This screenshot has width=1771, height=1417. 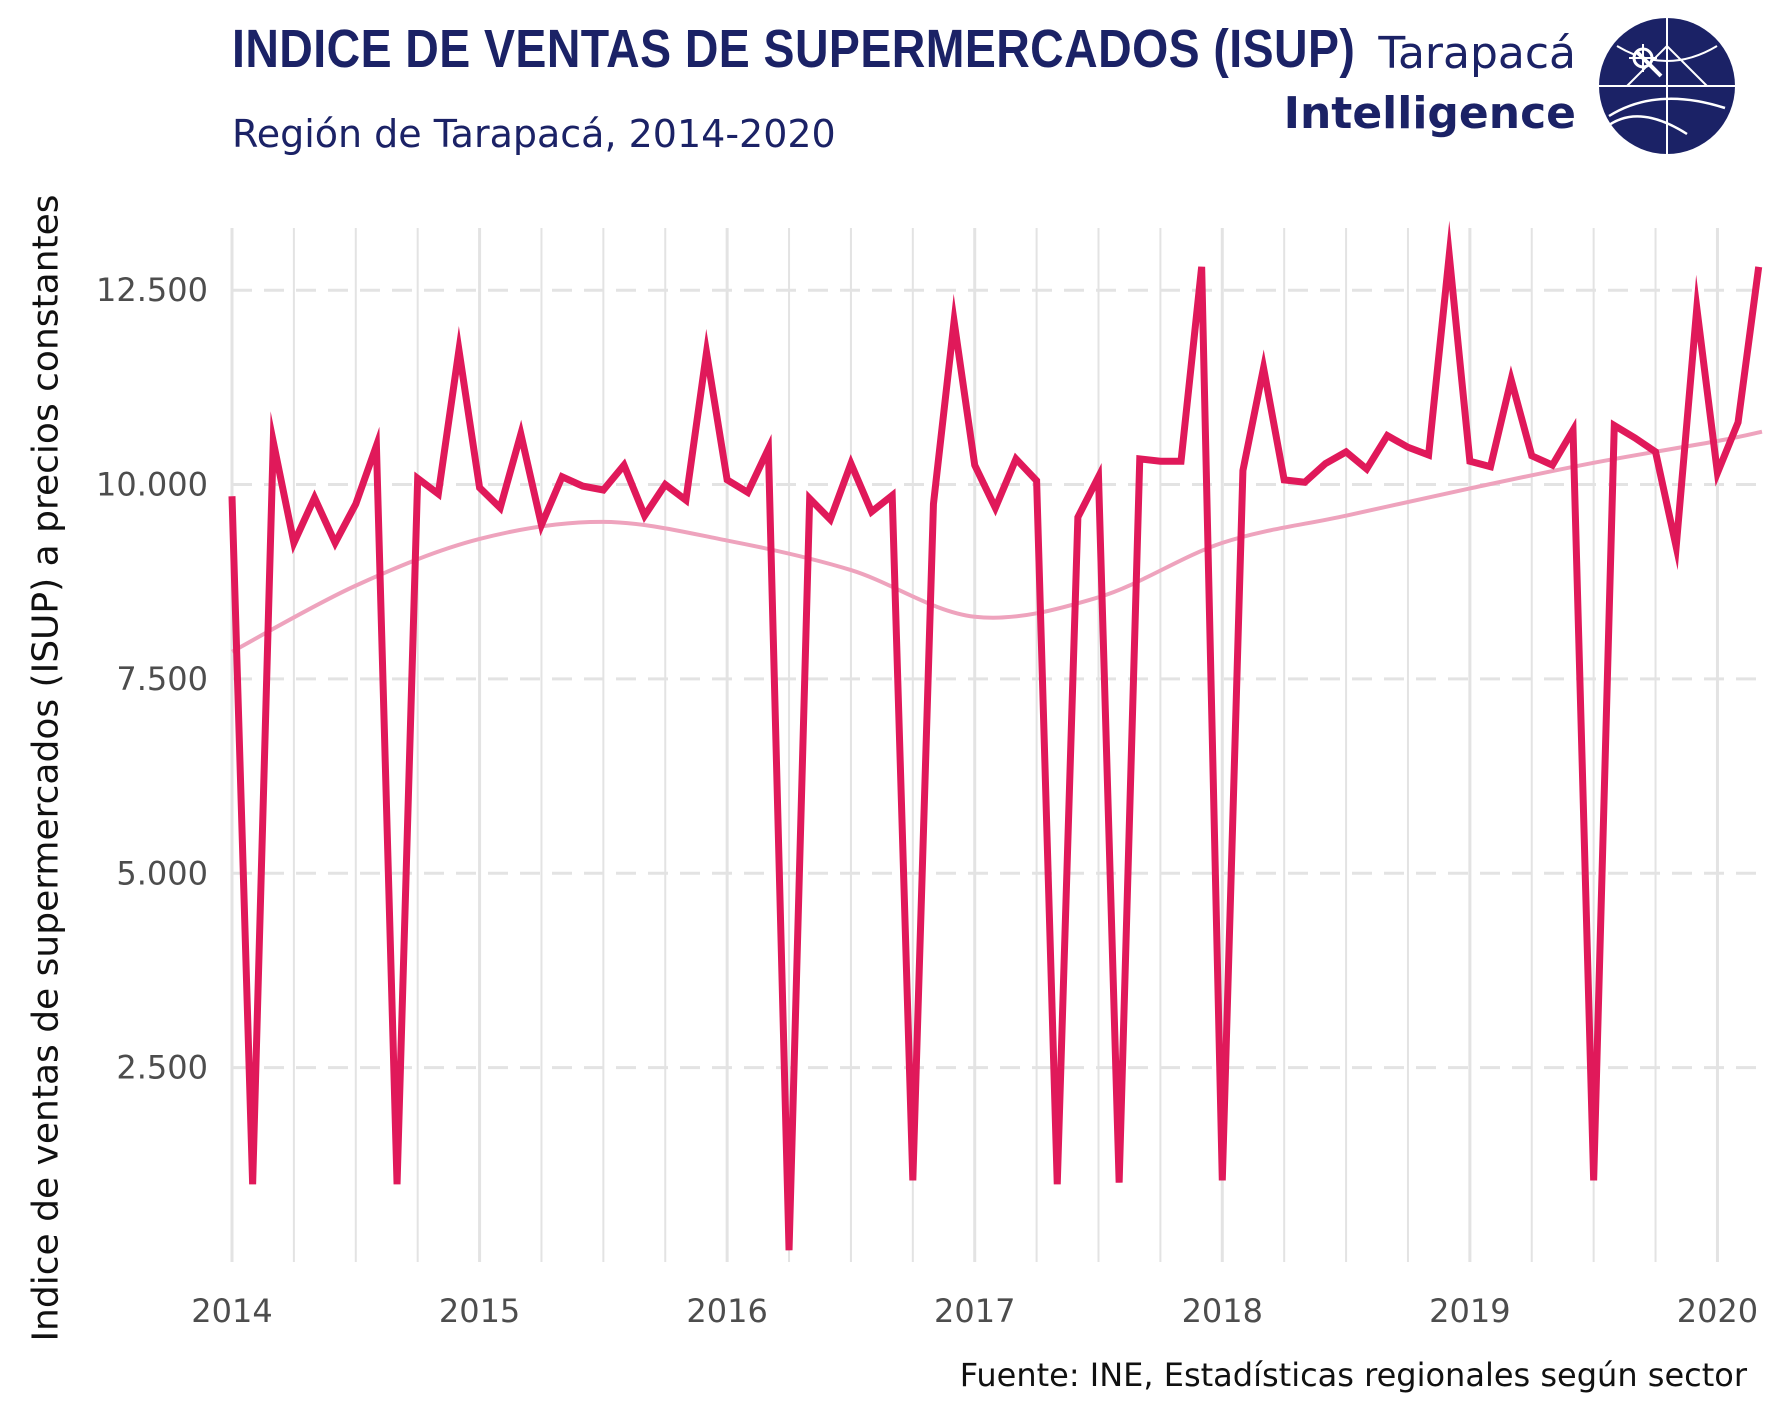 What do you see at coordinates (162, 1068) in the screenshot?
I see `y-tick-label: 2.500` at bounding box center [162, 1068].